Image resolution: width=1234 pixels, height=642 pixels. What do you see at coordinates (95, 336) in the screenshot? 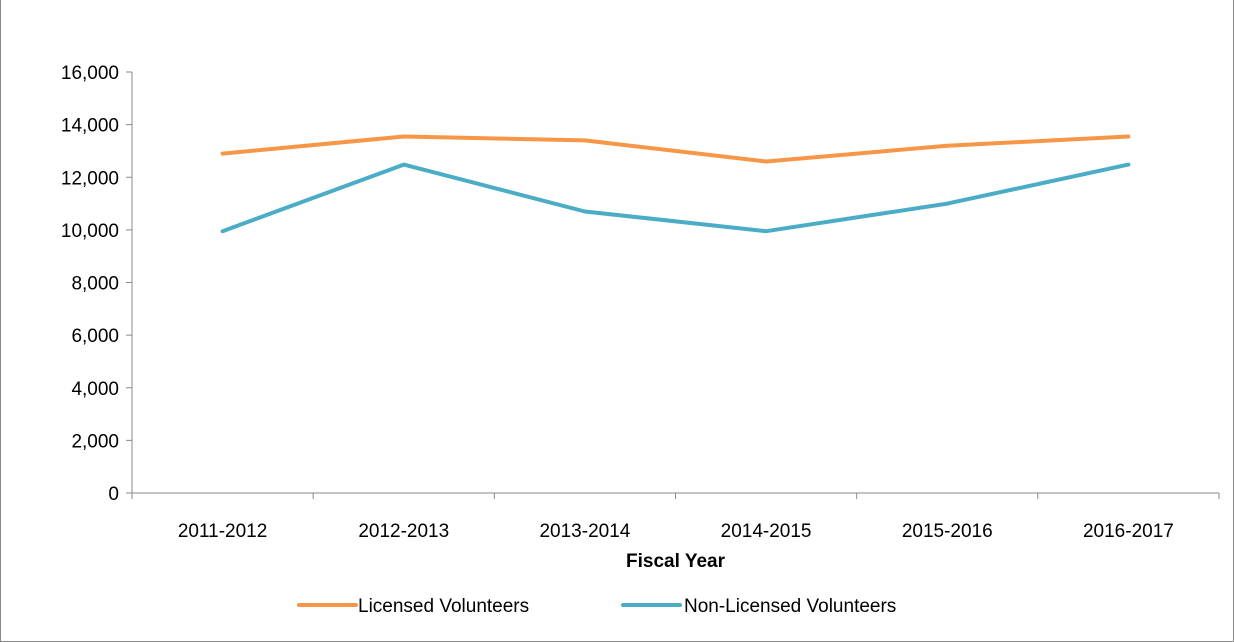
I see `y-tick-label: 6,000` at bounding box center [95, 336].